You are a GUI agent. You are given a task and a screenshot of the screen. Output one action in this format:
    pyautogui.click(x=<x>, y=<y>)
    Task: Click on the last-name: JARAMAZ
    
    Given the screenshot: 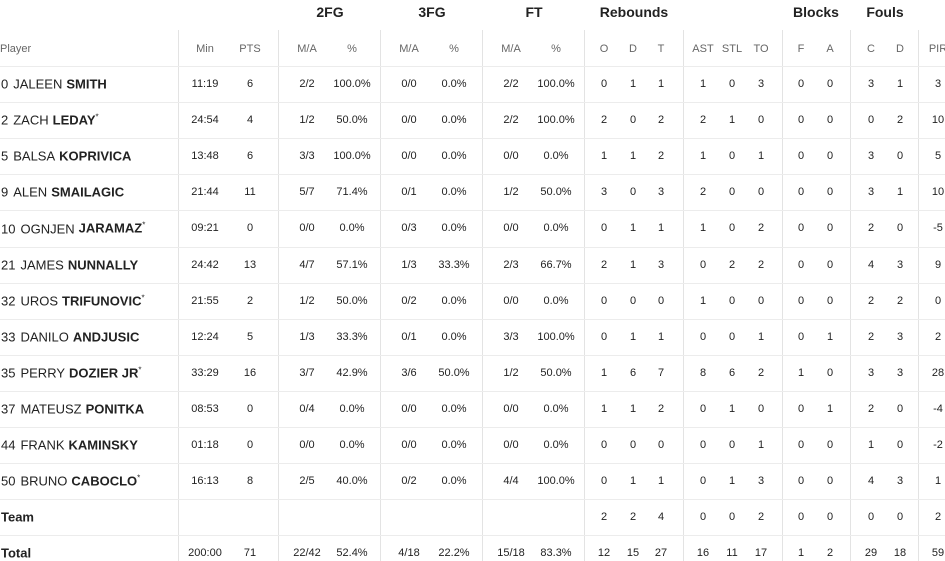 What is the action you would take?
    pyautogui.click(x=110, y=229)
    